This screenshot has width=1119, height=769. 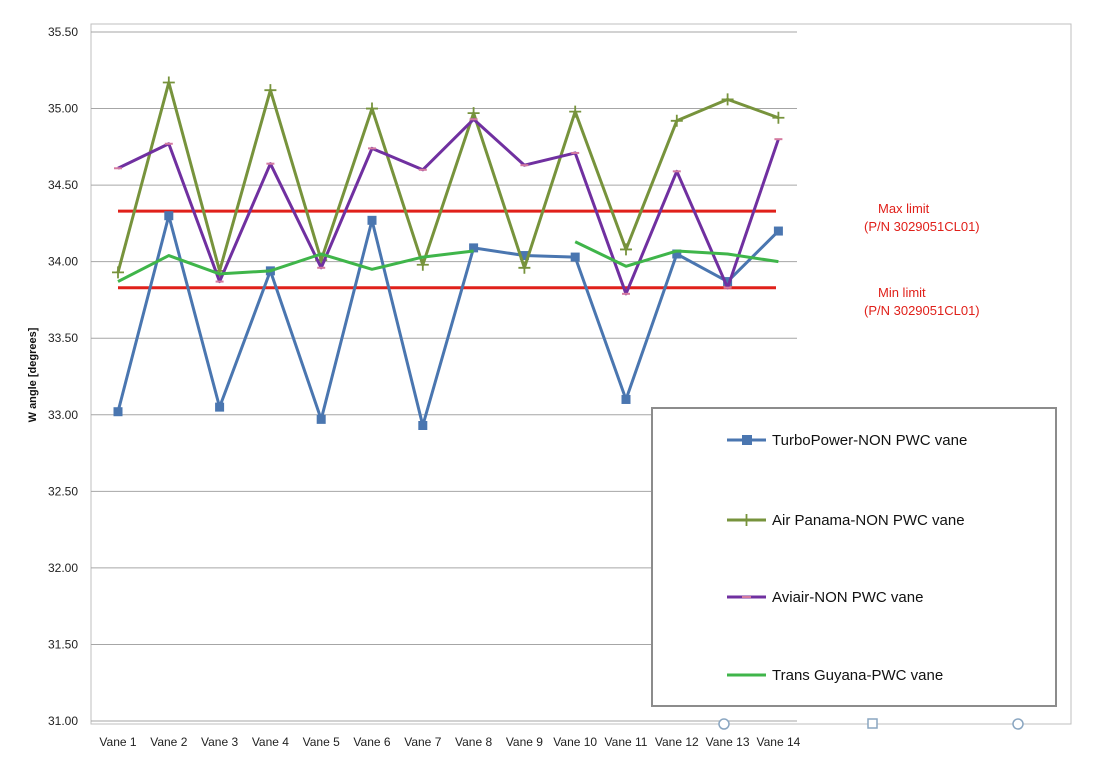 What do you see at coordinates (904, 208) in the screenshot?
I see `limit-label: Max limit` at bounding box center [904, 208].